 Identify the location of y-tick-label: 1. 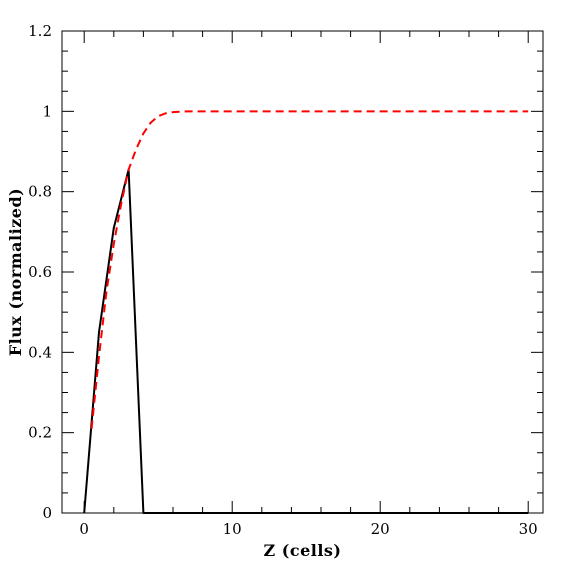
(47, 111).